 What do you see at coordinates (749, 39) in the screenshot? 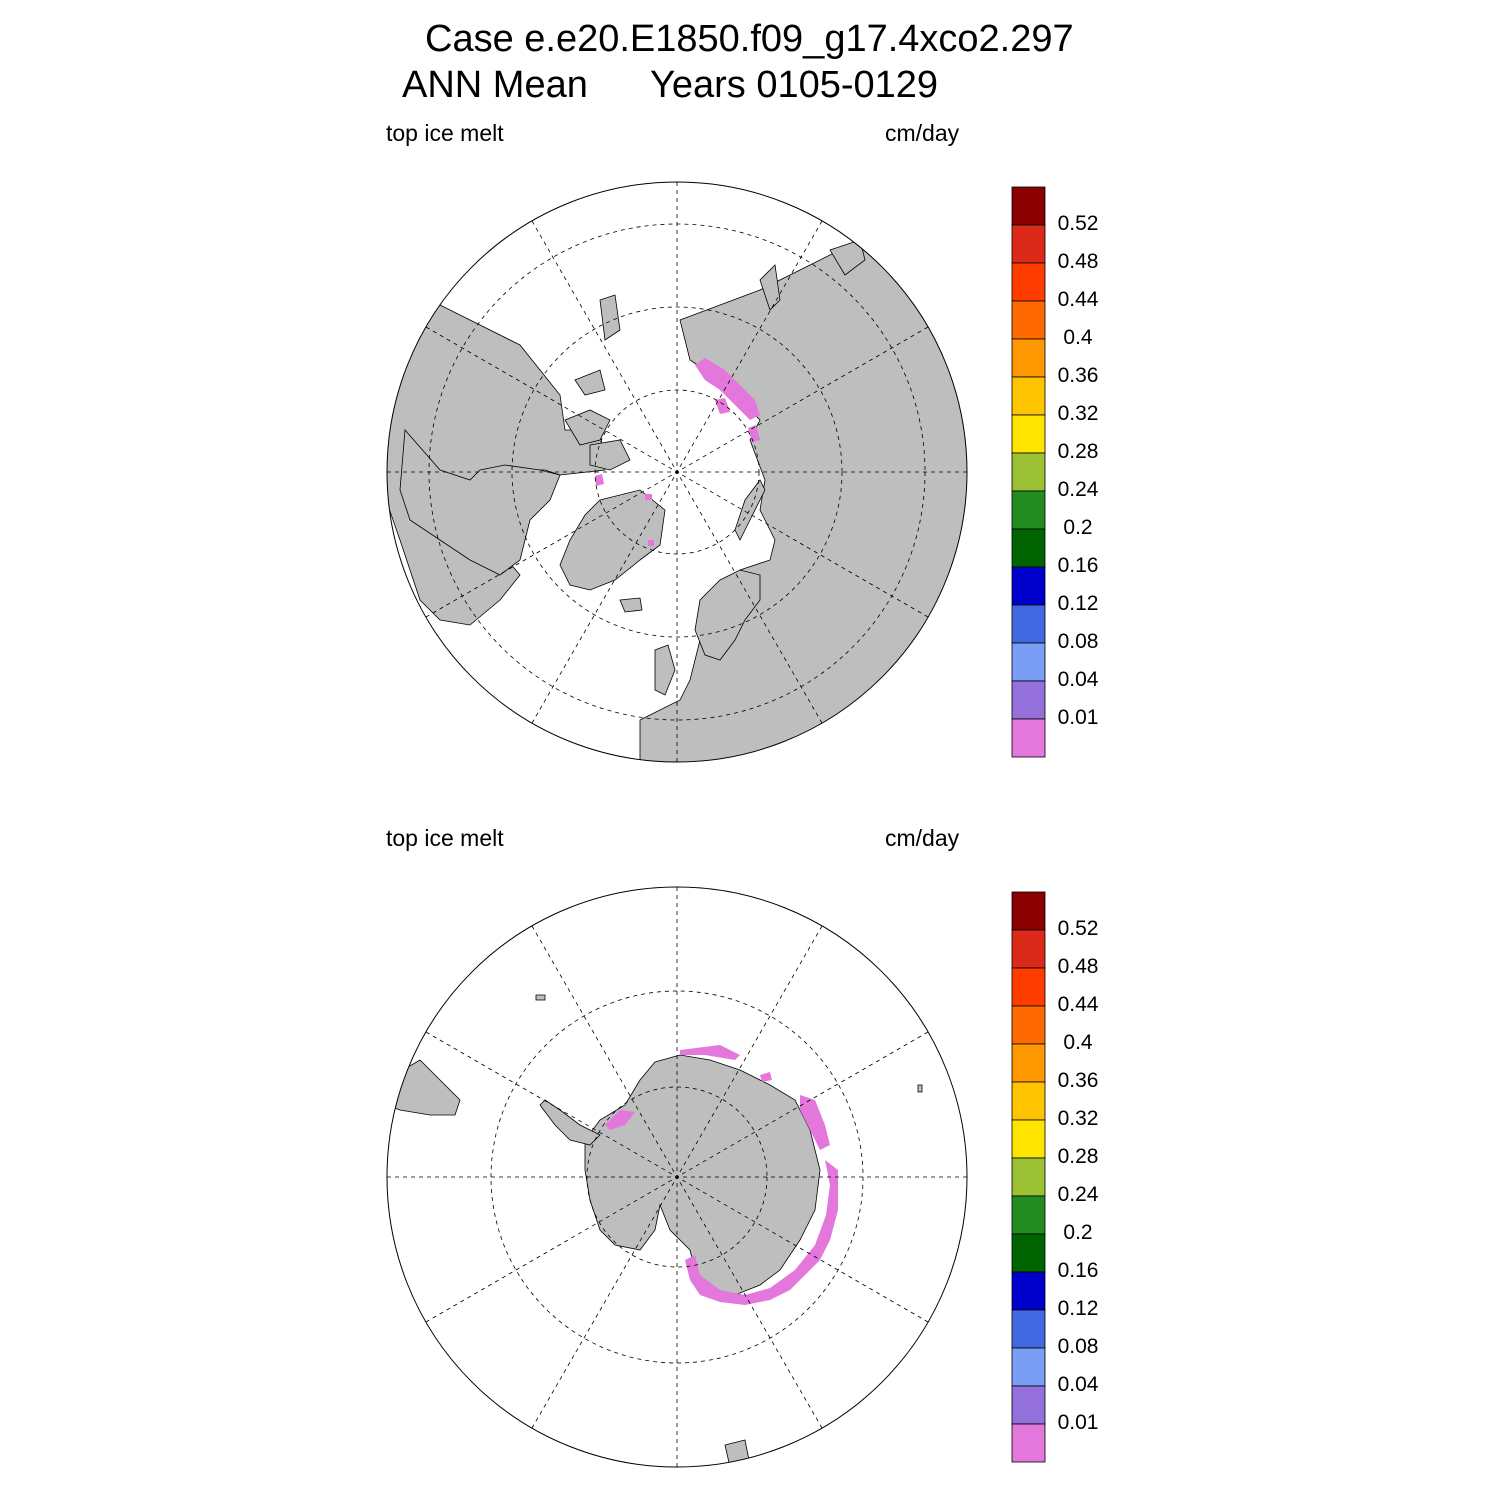
I see `title-case: Case e.e20.E1850.f09_g17.4xco2.297` at bounding box center [749, 39].